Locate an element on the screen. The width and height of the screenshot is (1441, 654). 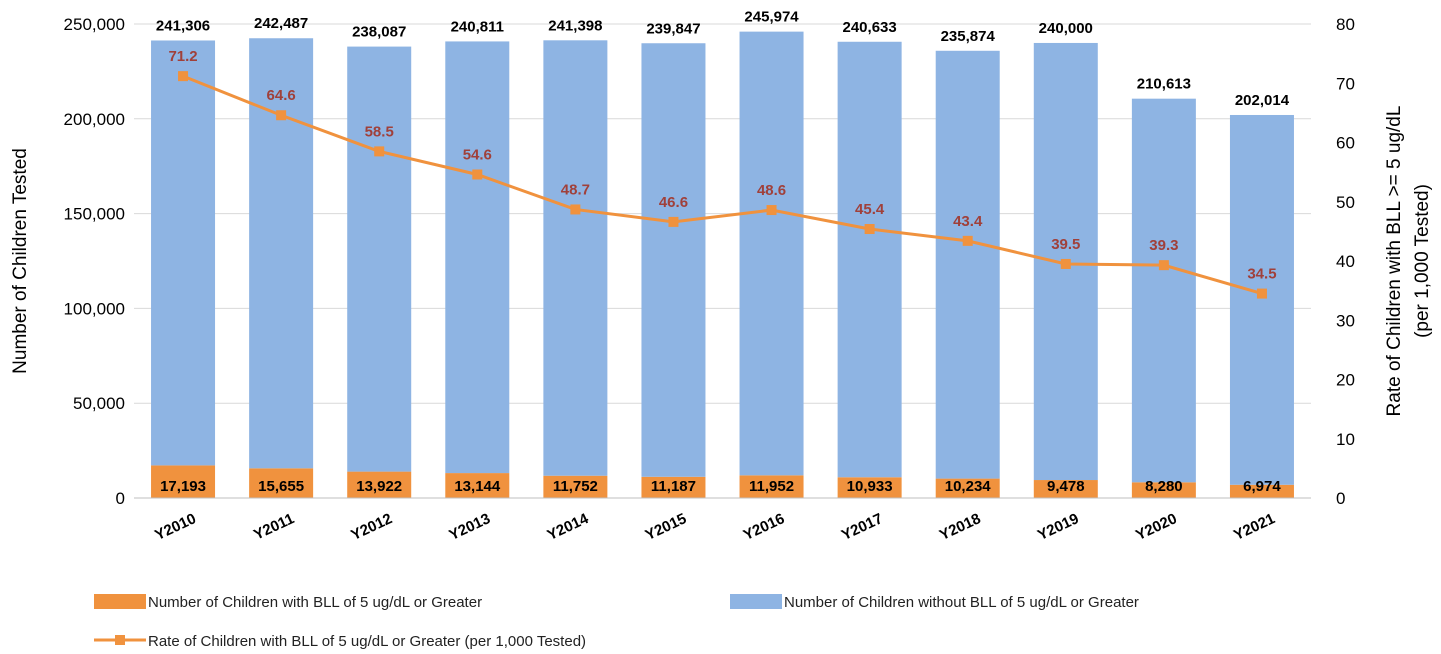
x-tick-label: Y2012 is located at coordinates (371, 527).